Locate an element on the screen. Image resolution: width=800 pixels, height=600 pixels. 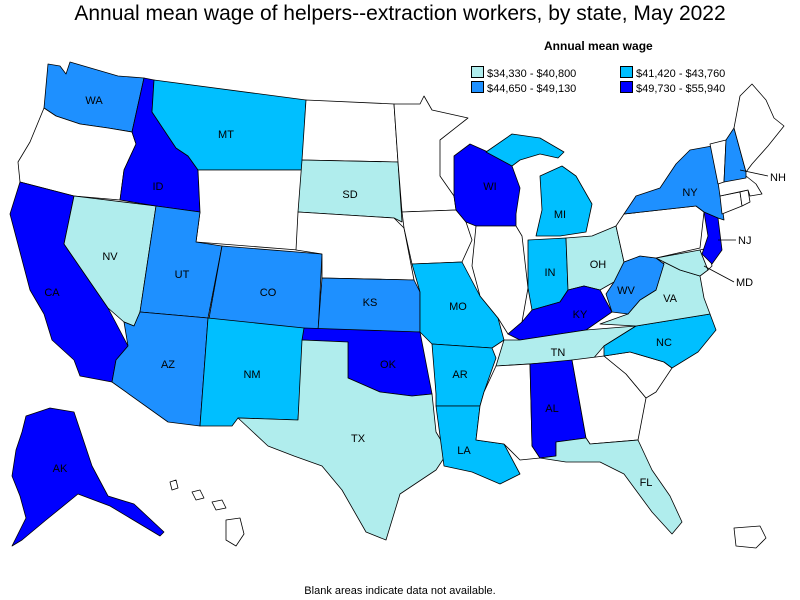
state-label-nh: NH is located at coordinates (778, 178).